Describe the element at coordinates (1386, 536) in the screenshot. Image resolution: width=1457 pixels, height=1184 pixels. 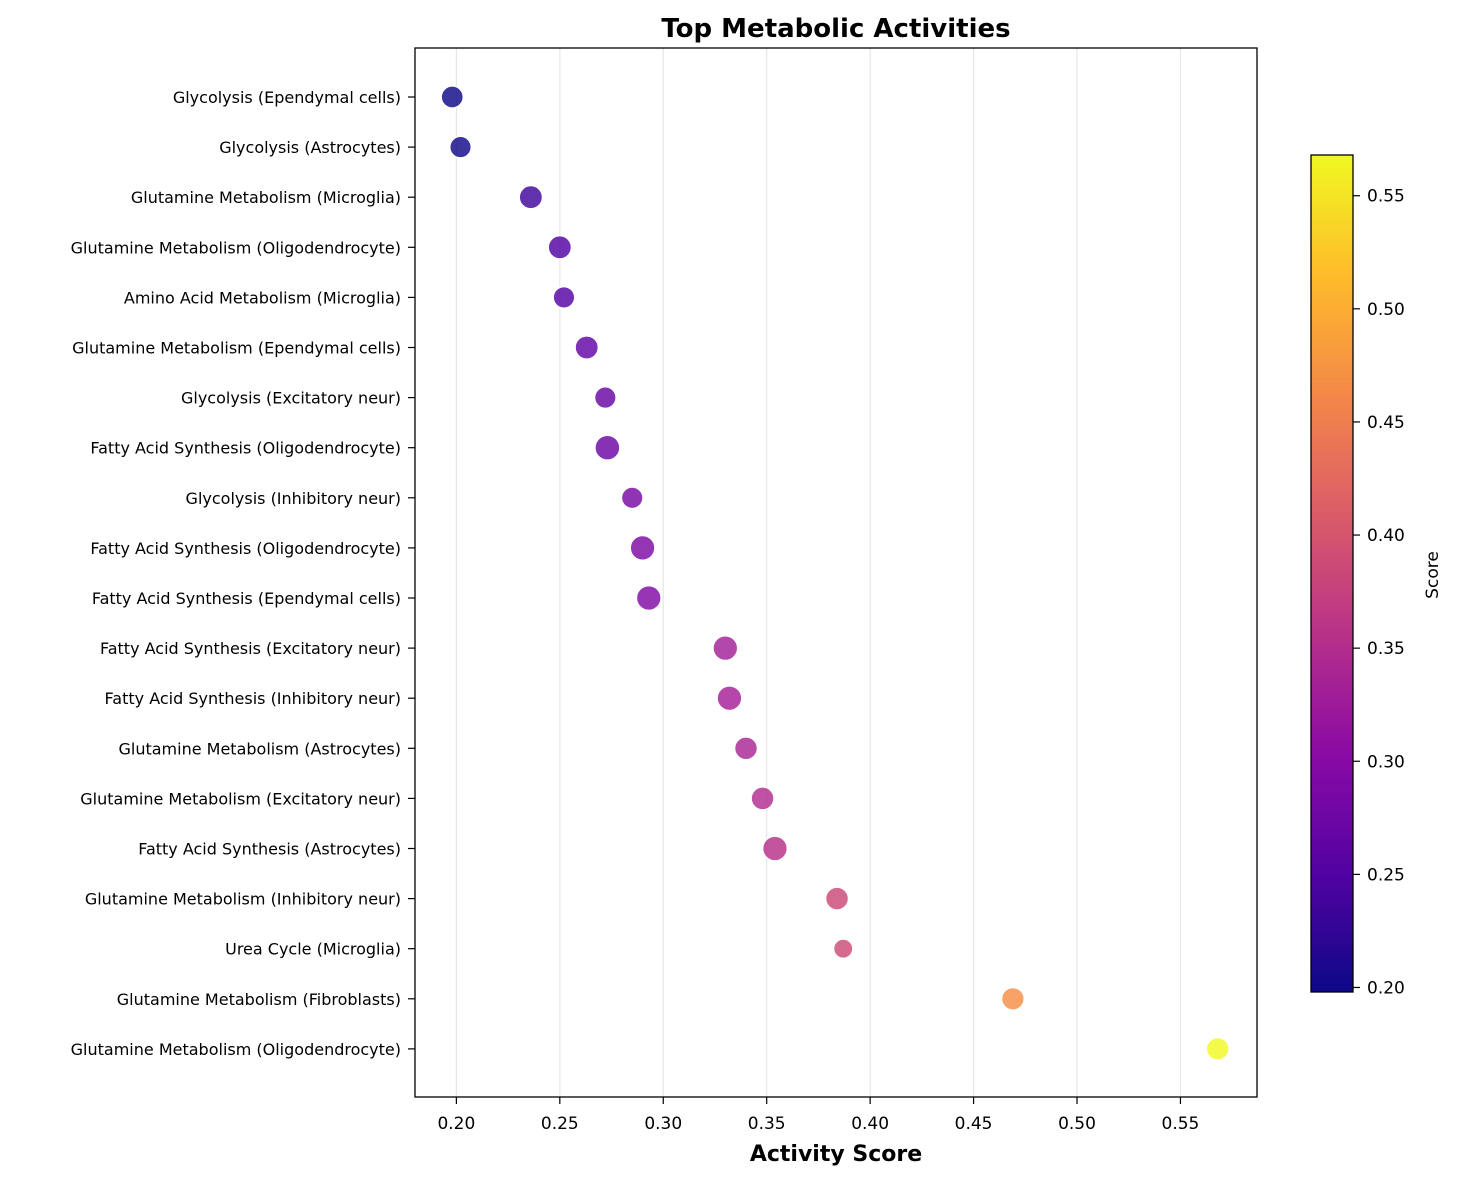
I see `colorbar-tick-label: 0.40` at that location.